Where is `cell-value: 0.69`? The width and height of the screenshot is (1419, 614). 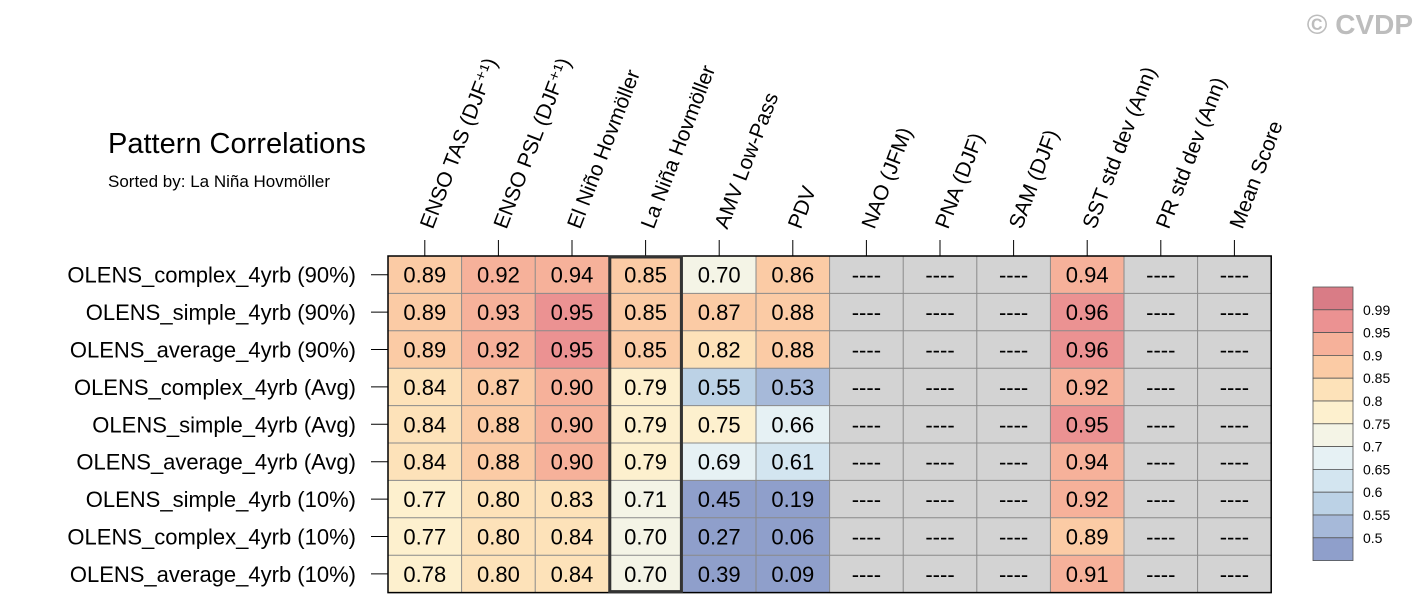
cell-value: 0.69 is located at coordinates (719, 462).